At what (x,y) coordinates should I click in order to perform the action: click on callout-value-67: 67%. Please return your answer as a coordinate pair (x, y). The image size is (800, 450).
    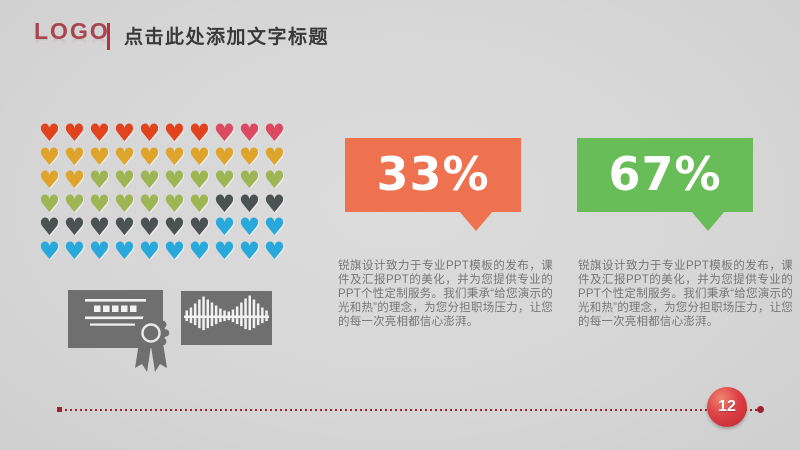
    Looking at the image, I should click on (665, 174).